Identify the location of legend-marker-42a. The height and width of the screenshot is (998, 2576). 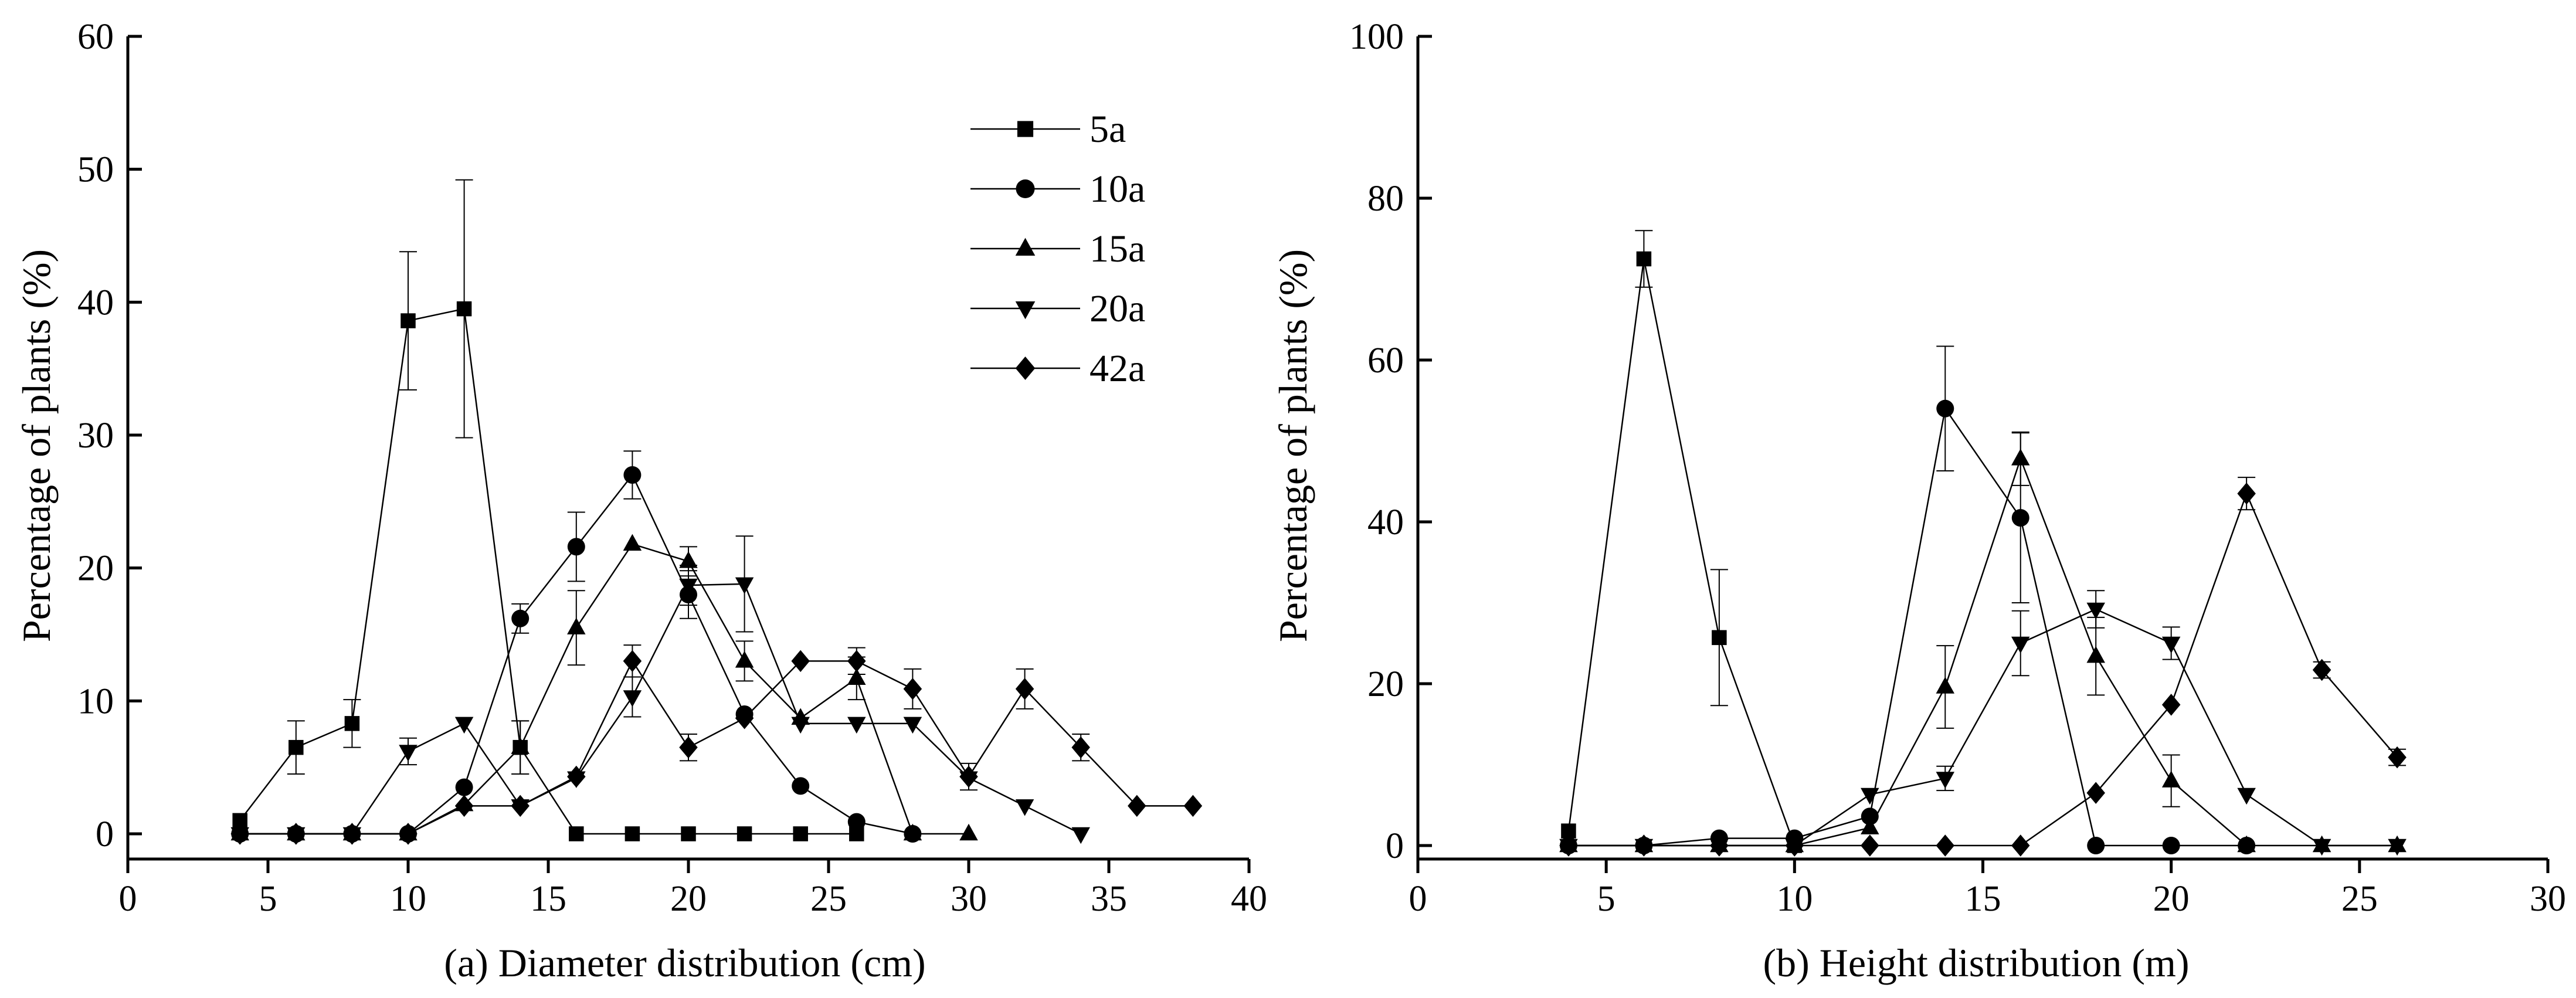
(1025, 369).